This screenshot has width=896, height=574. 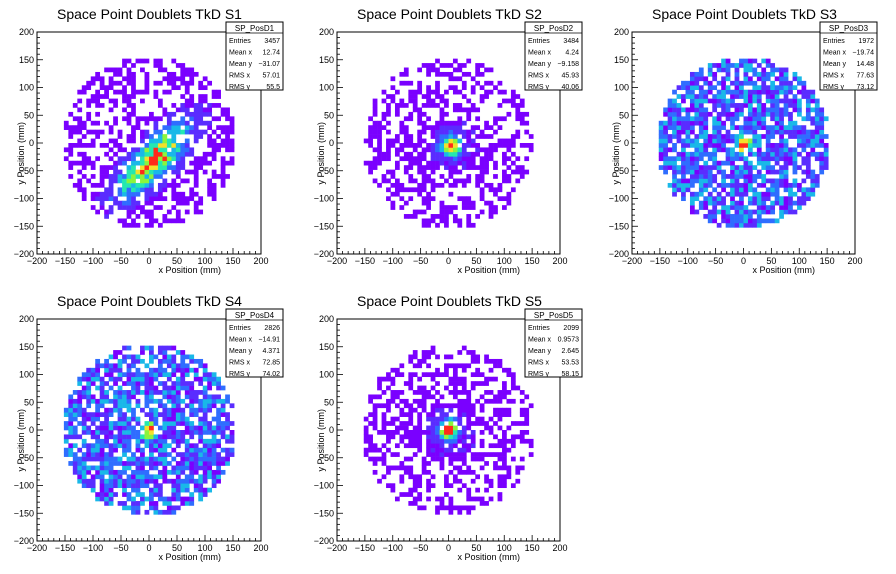 What do you see at coordinates (255, 315) in the screenshot?
I see `stats-name: SP_PosD4` at bounding box center [255, 315].